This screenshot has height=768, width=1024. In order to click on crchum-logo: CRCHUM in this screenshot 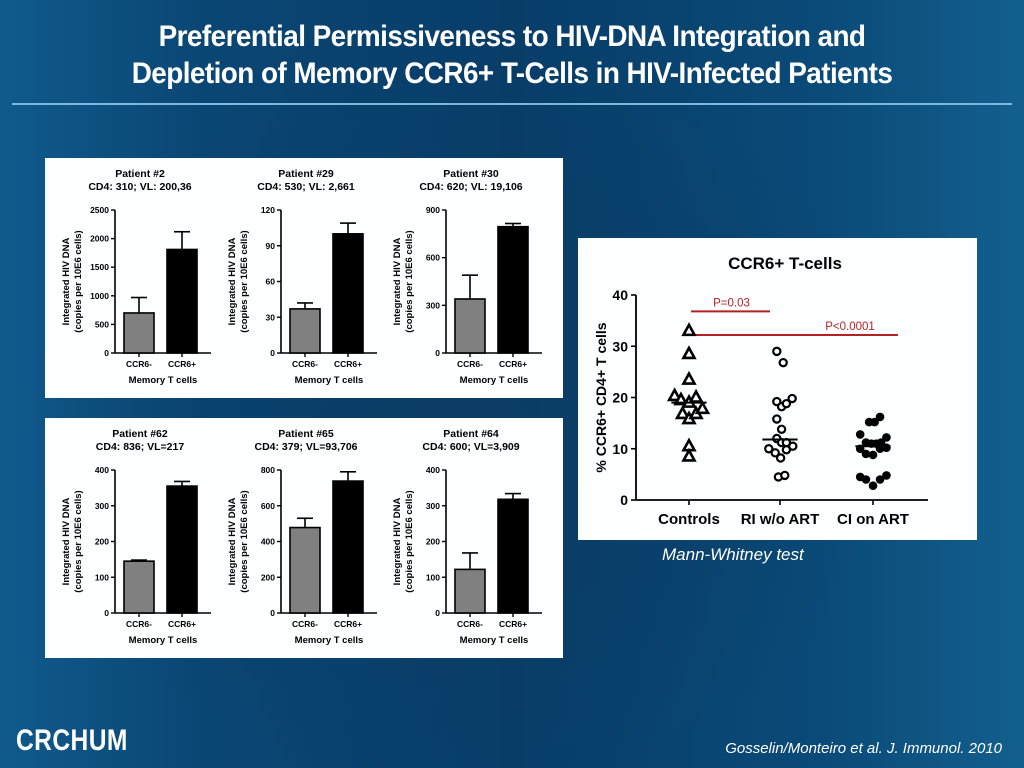, I will do `click(72, 740)`.